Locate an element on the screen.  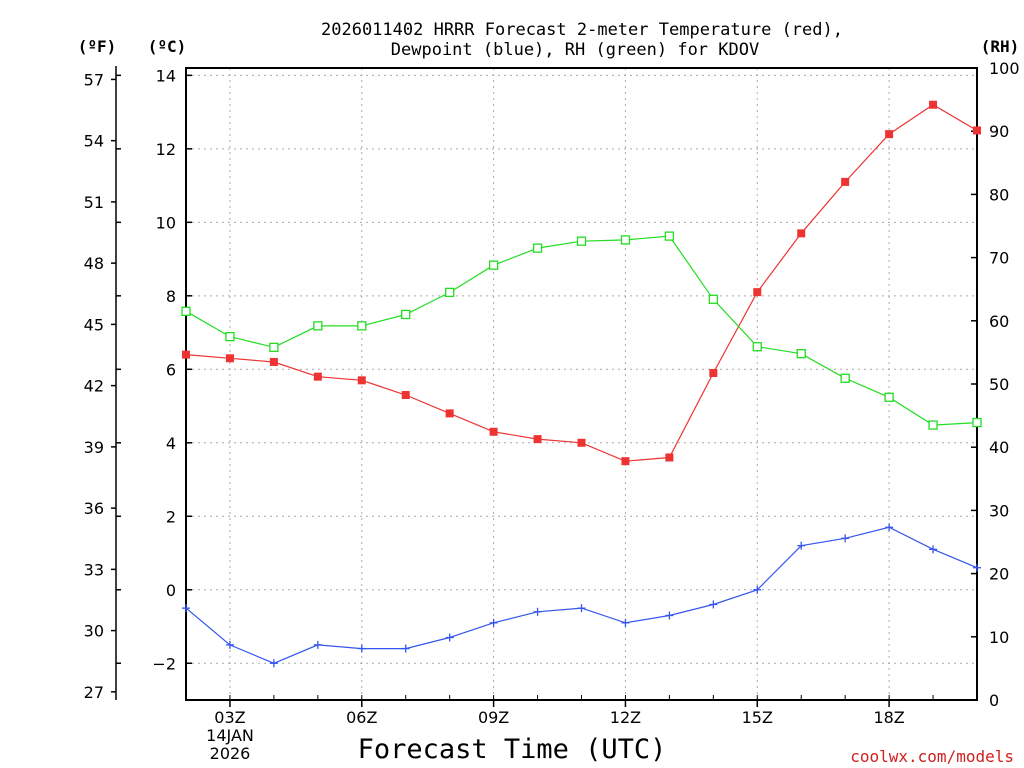
rh-tick-label: 100 is located at coordinates (1004, 68).